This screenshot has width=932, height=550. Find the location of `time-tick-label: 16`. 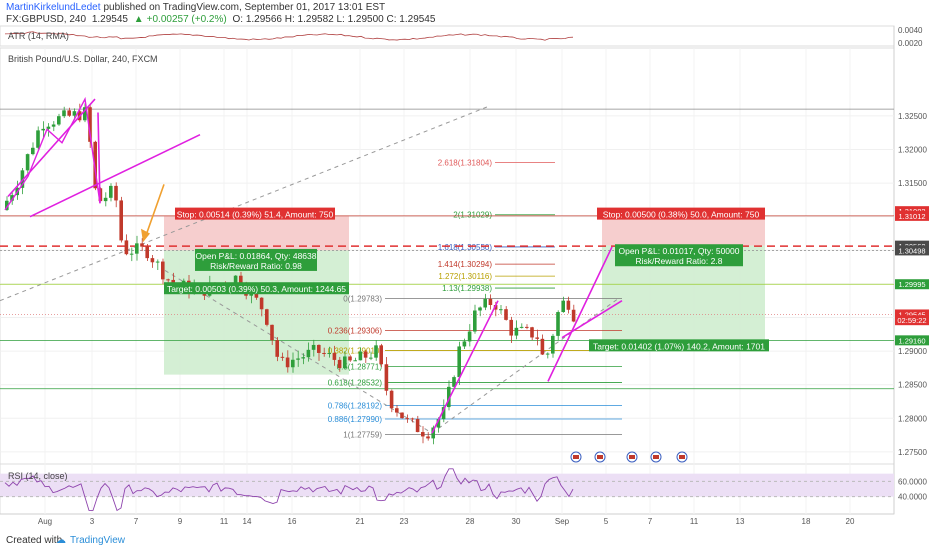

time-tick-label: 16 is located at coordinates (292, 521).